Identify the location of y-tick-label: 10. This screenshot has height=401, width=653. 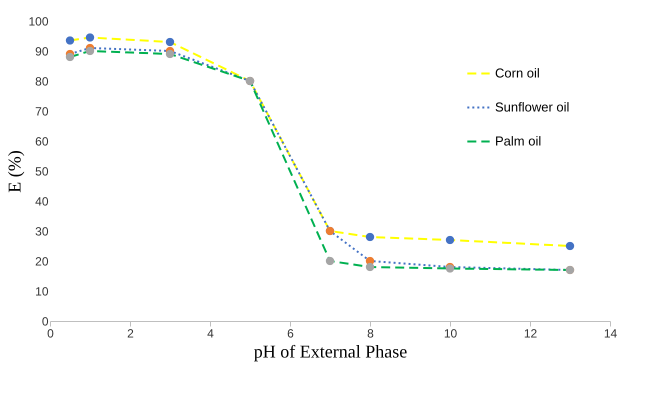
(42, 291).